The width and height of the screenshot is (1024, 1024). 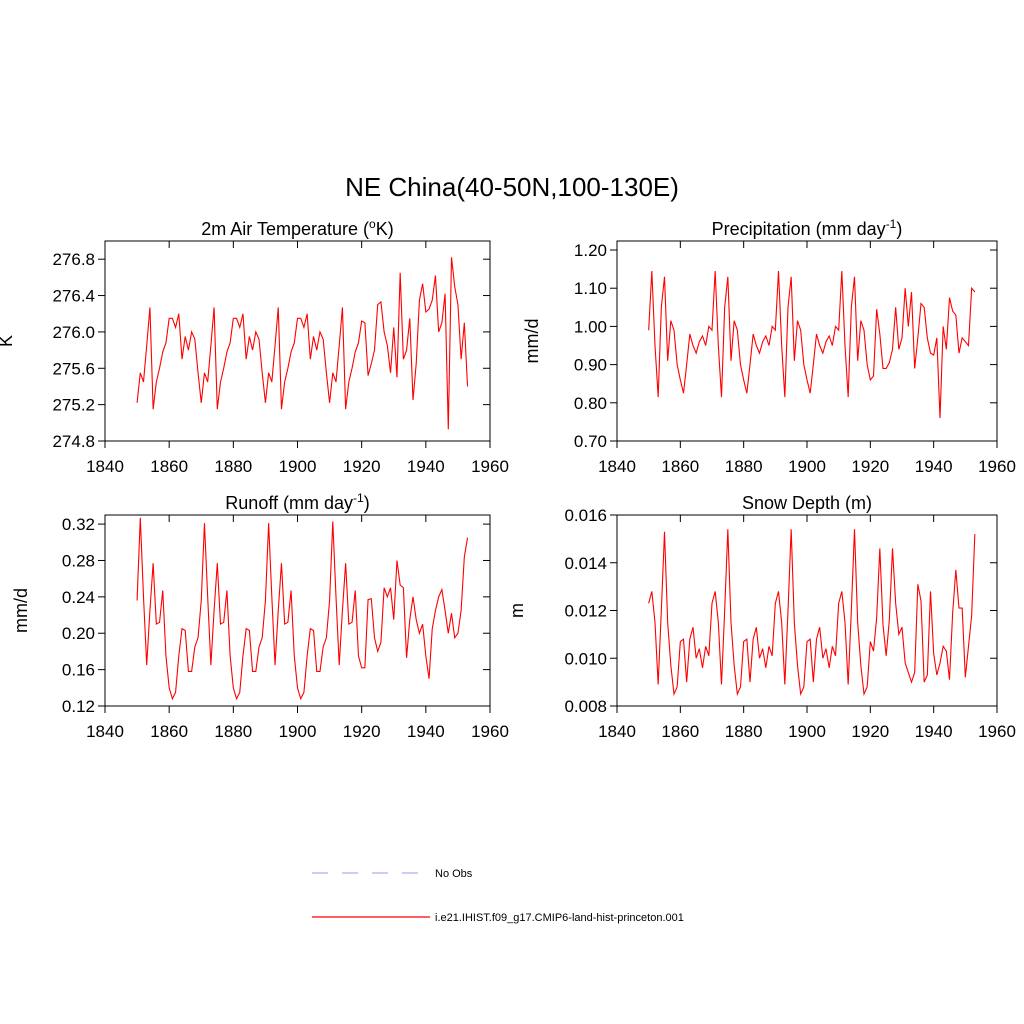 What do you see at coordinates (73, 296) in the screenshot?
I see `y-tick-label: 276.4` at bounding box center [73, 296].